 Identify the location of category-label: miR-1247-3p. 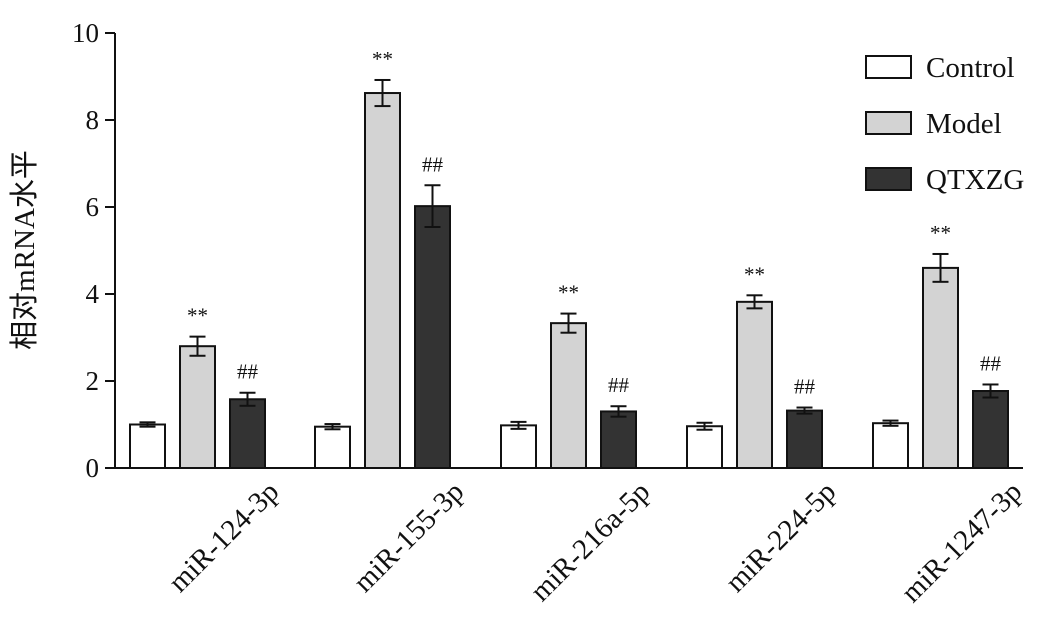
(961, 542).